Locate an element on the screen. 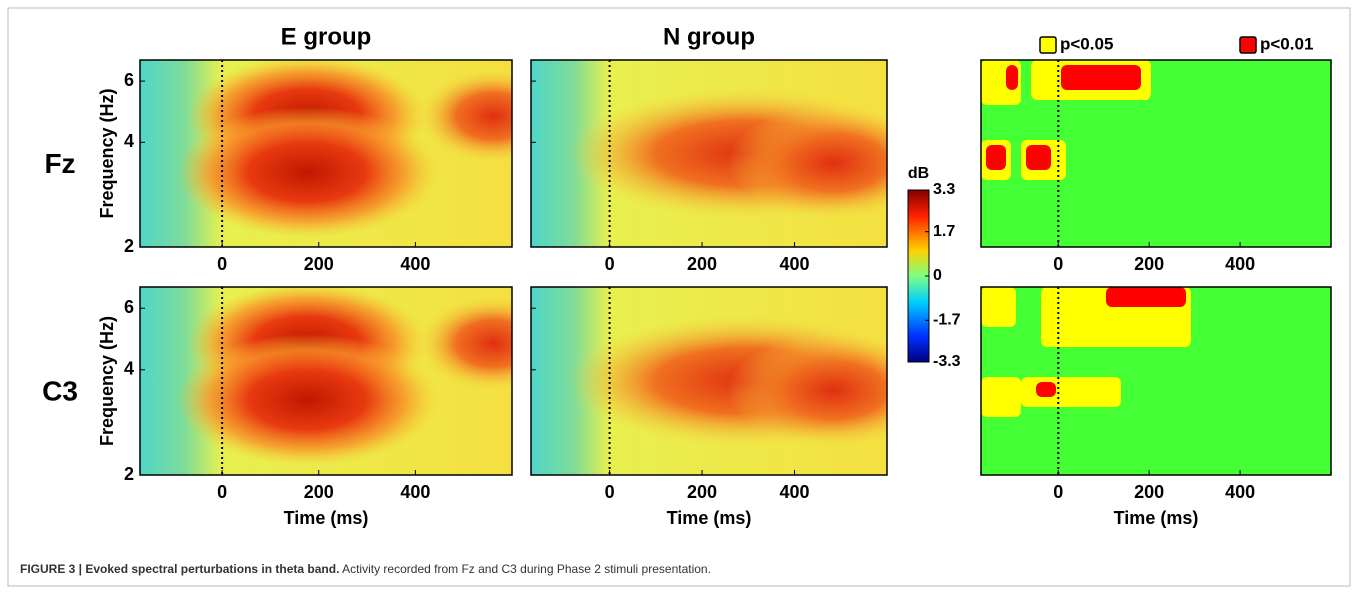  colorbar-tick-label: -1.7 is located at coordinates (947, 320).